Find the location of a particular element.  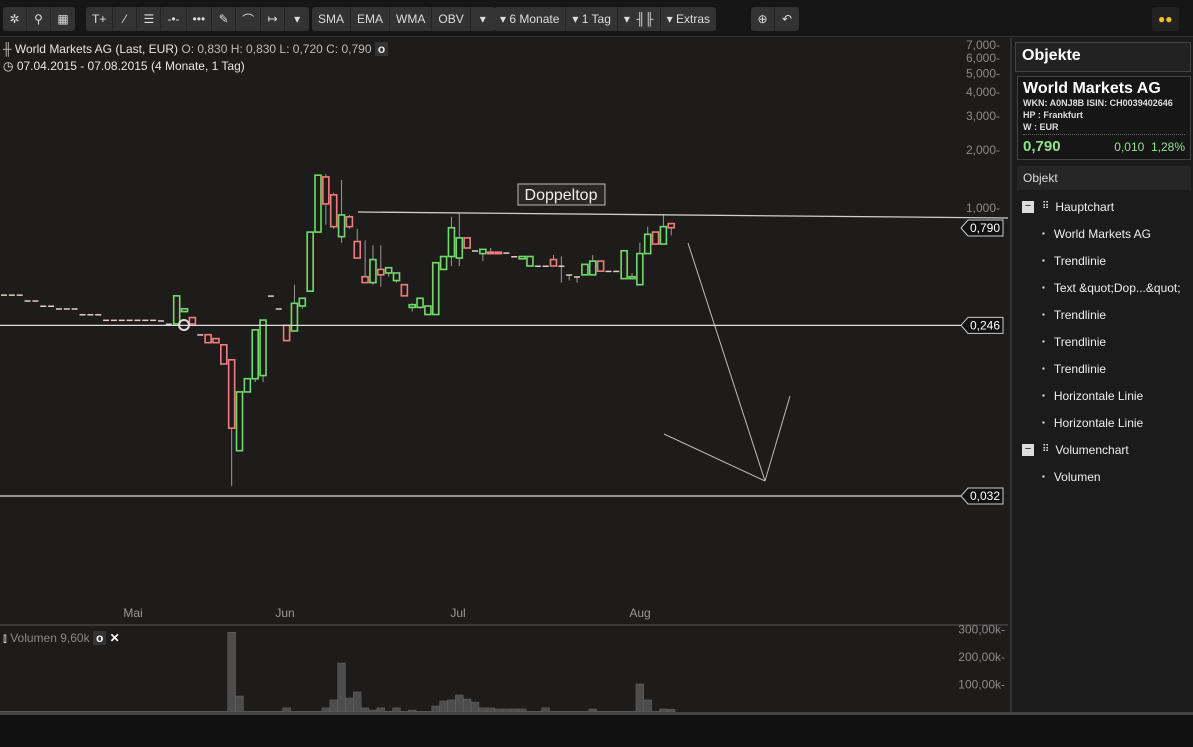

settings-icon: ✲ is located at coordinates (15, 19).